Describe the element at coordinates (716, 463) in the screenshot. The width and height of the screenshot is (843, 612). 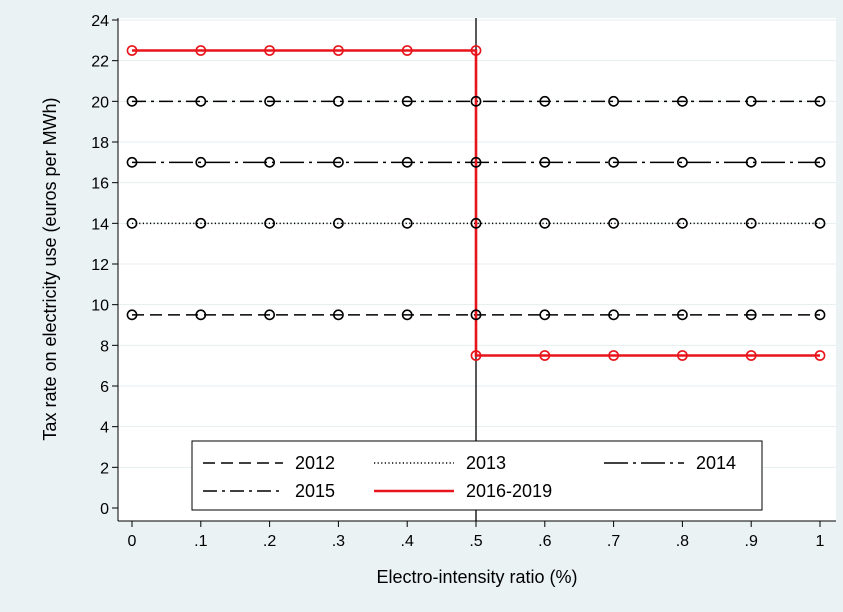
I see `legend-label-2014: 2014` at that location.